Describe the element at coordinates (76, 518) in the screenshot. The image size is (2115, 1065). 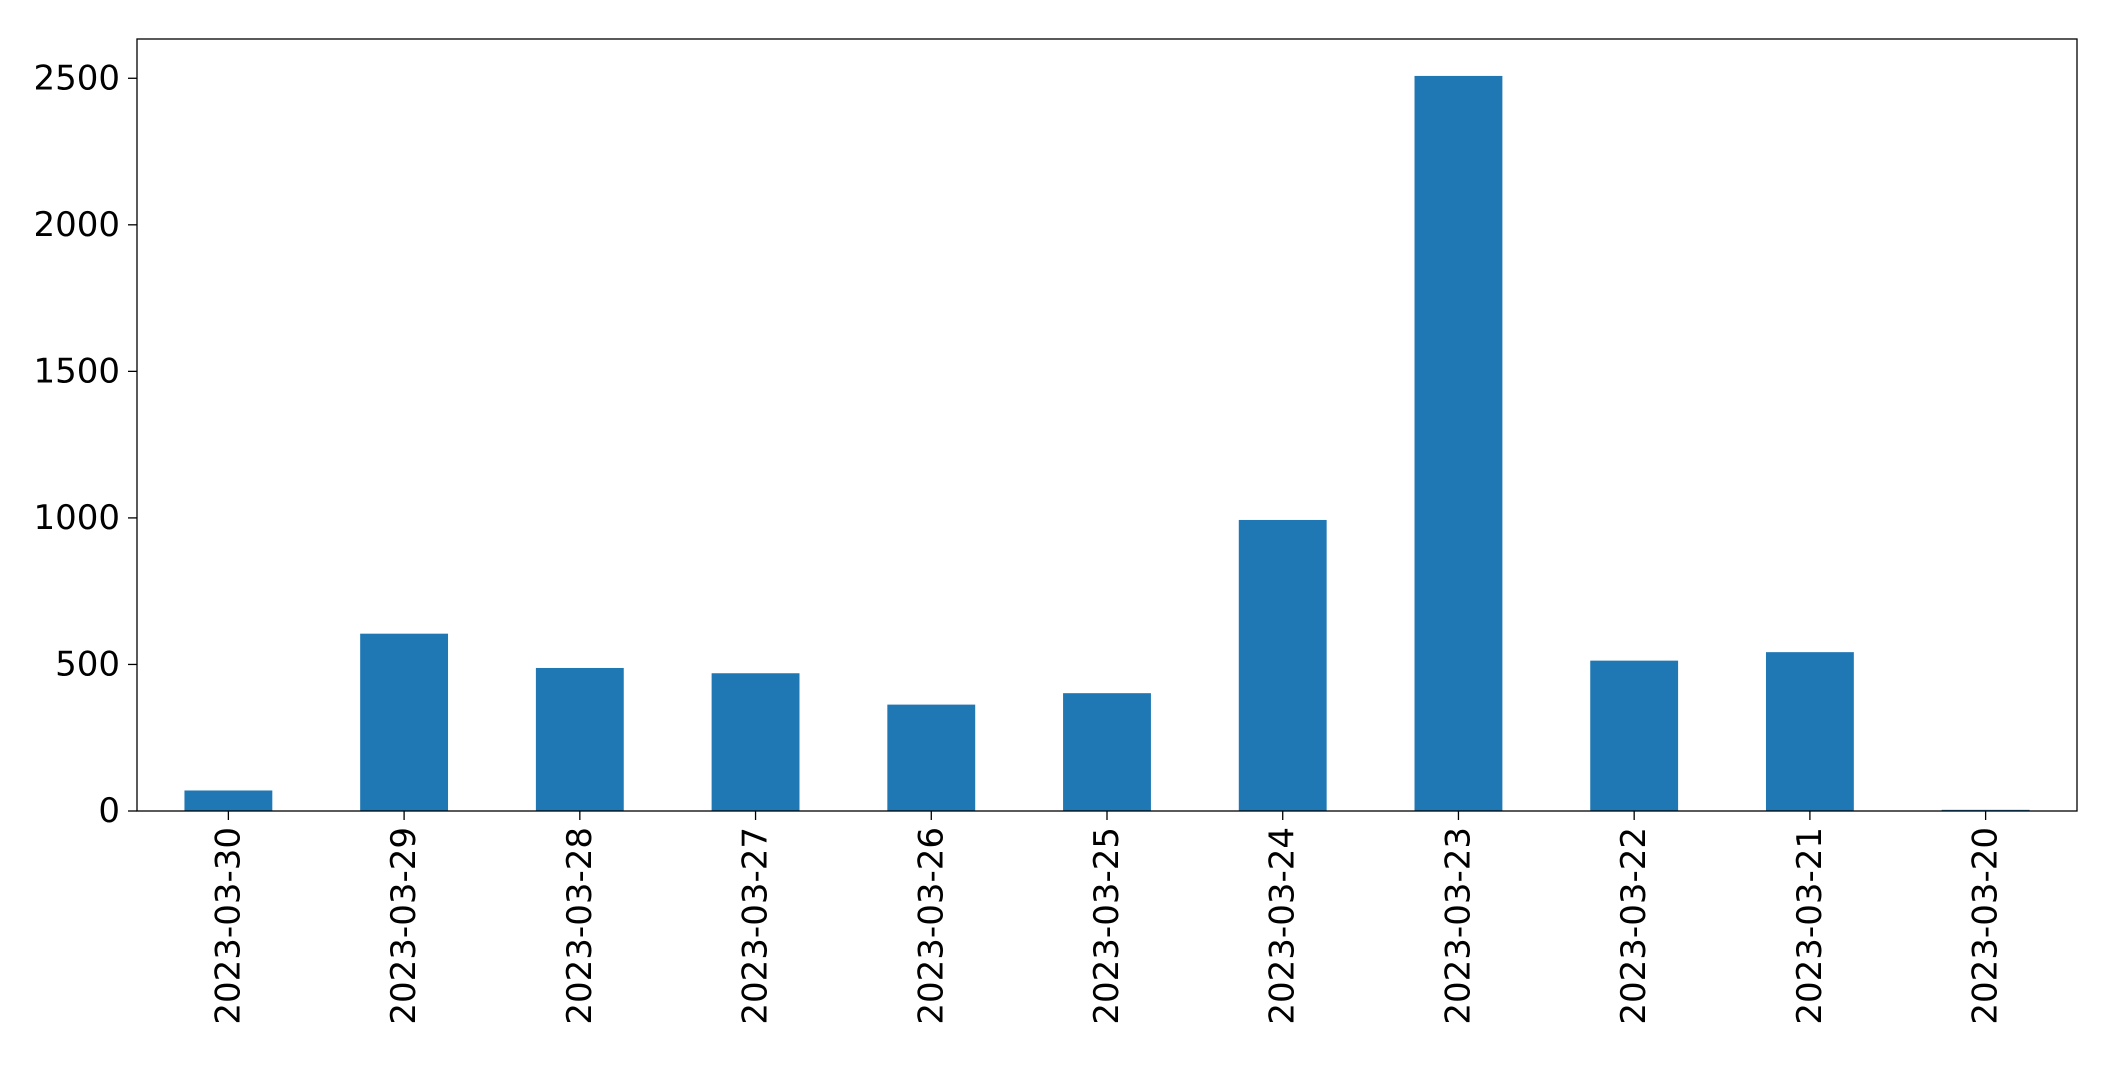
I see `y-tick-label-1000: 1000` at that location.